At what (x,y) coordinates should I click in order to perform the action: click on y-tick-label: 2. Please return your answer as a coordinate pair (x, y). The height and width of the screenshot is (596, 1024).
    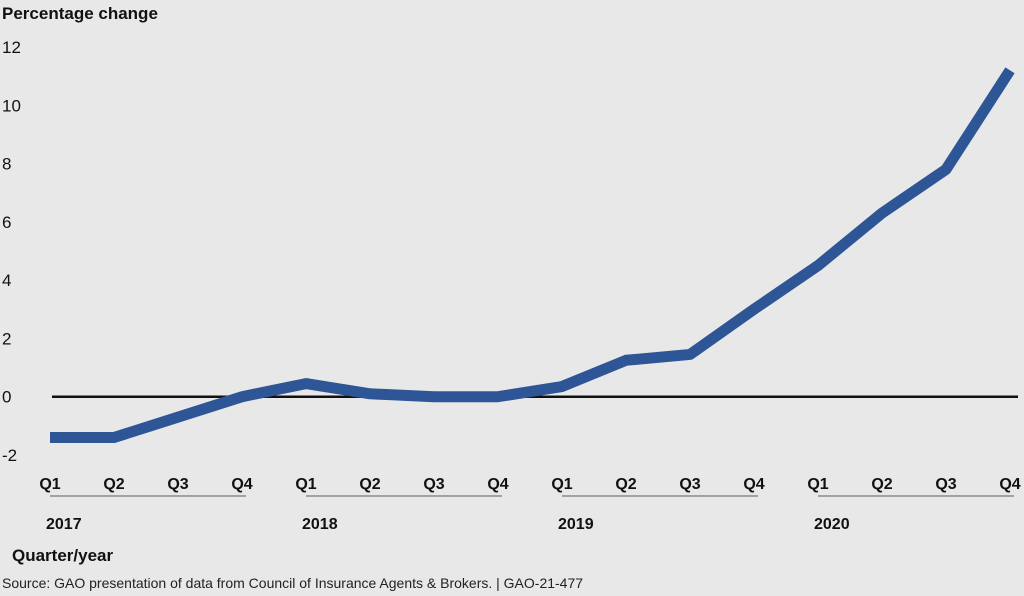
    Looking at the image, I should click on (6, 338).